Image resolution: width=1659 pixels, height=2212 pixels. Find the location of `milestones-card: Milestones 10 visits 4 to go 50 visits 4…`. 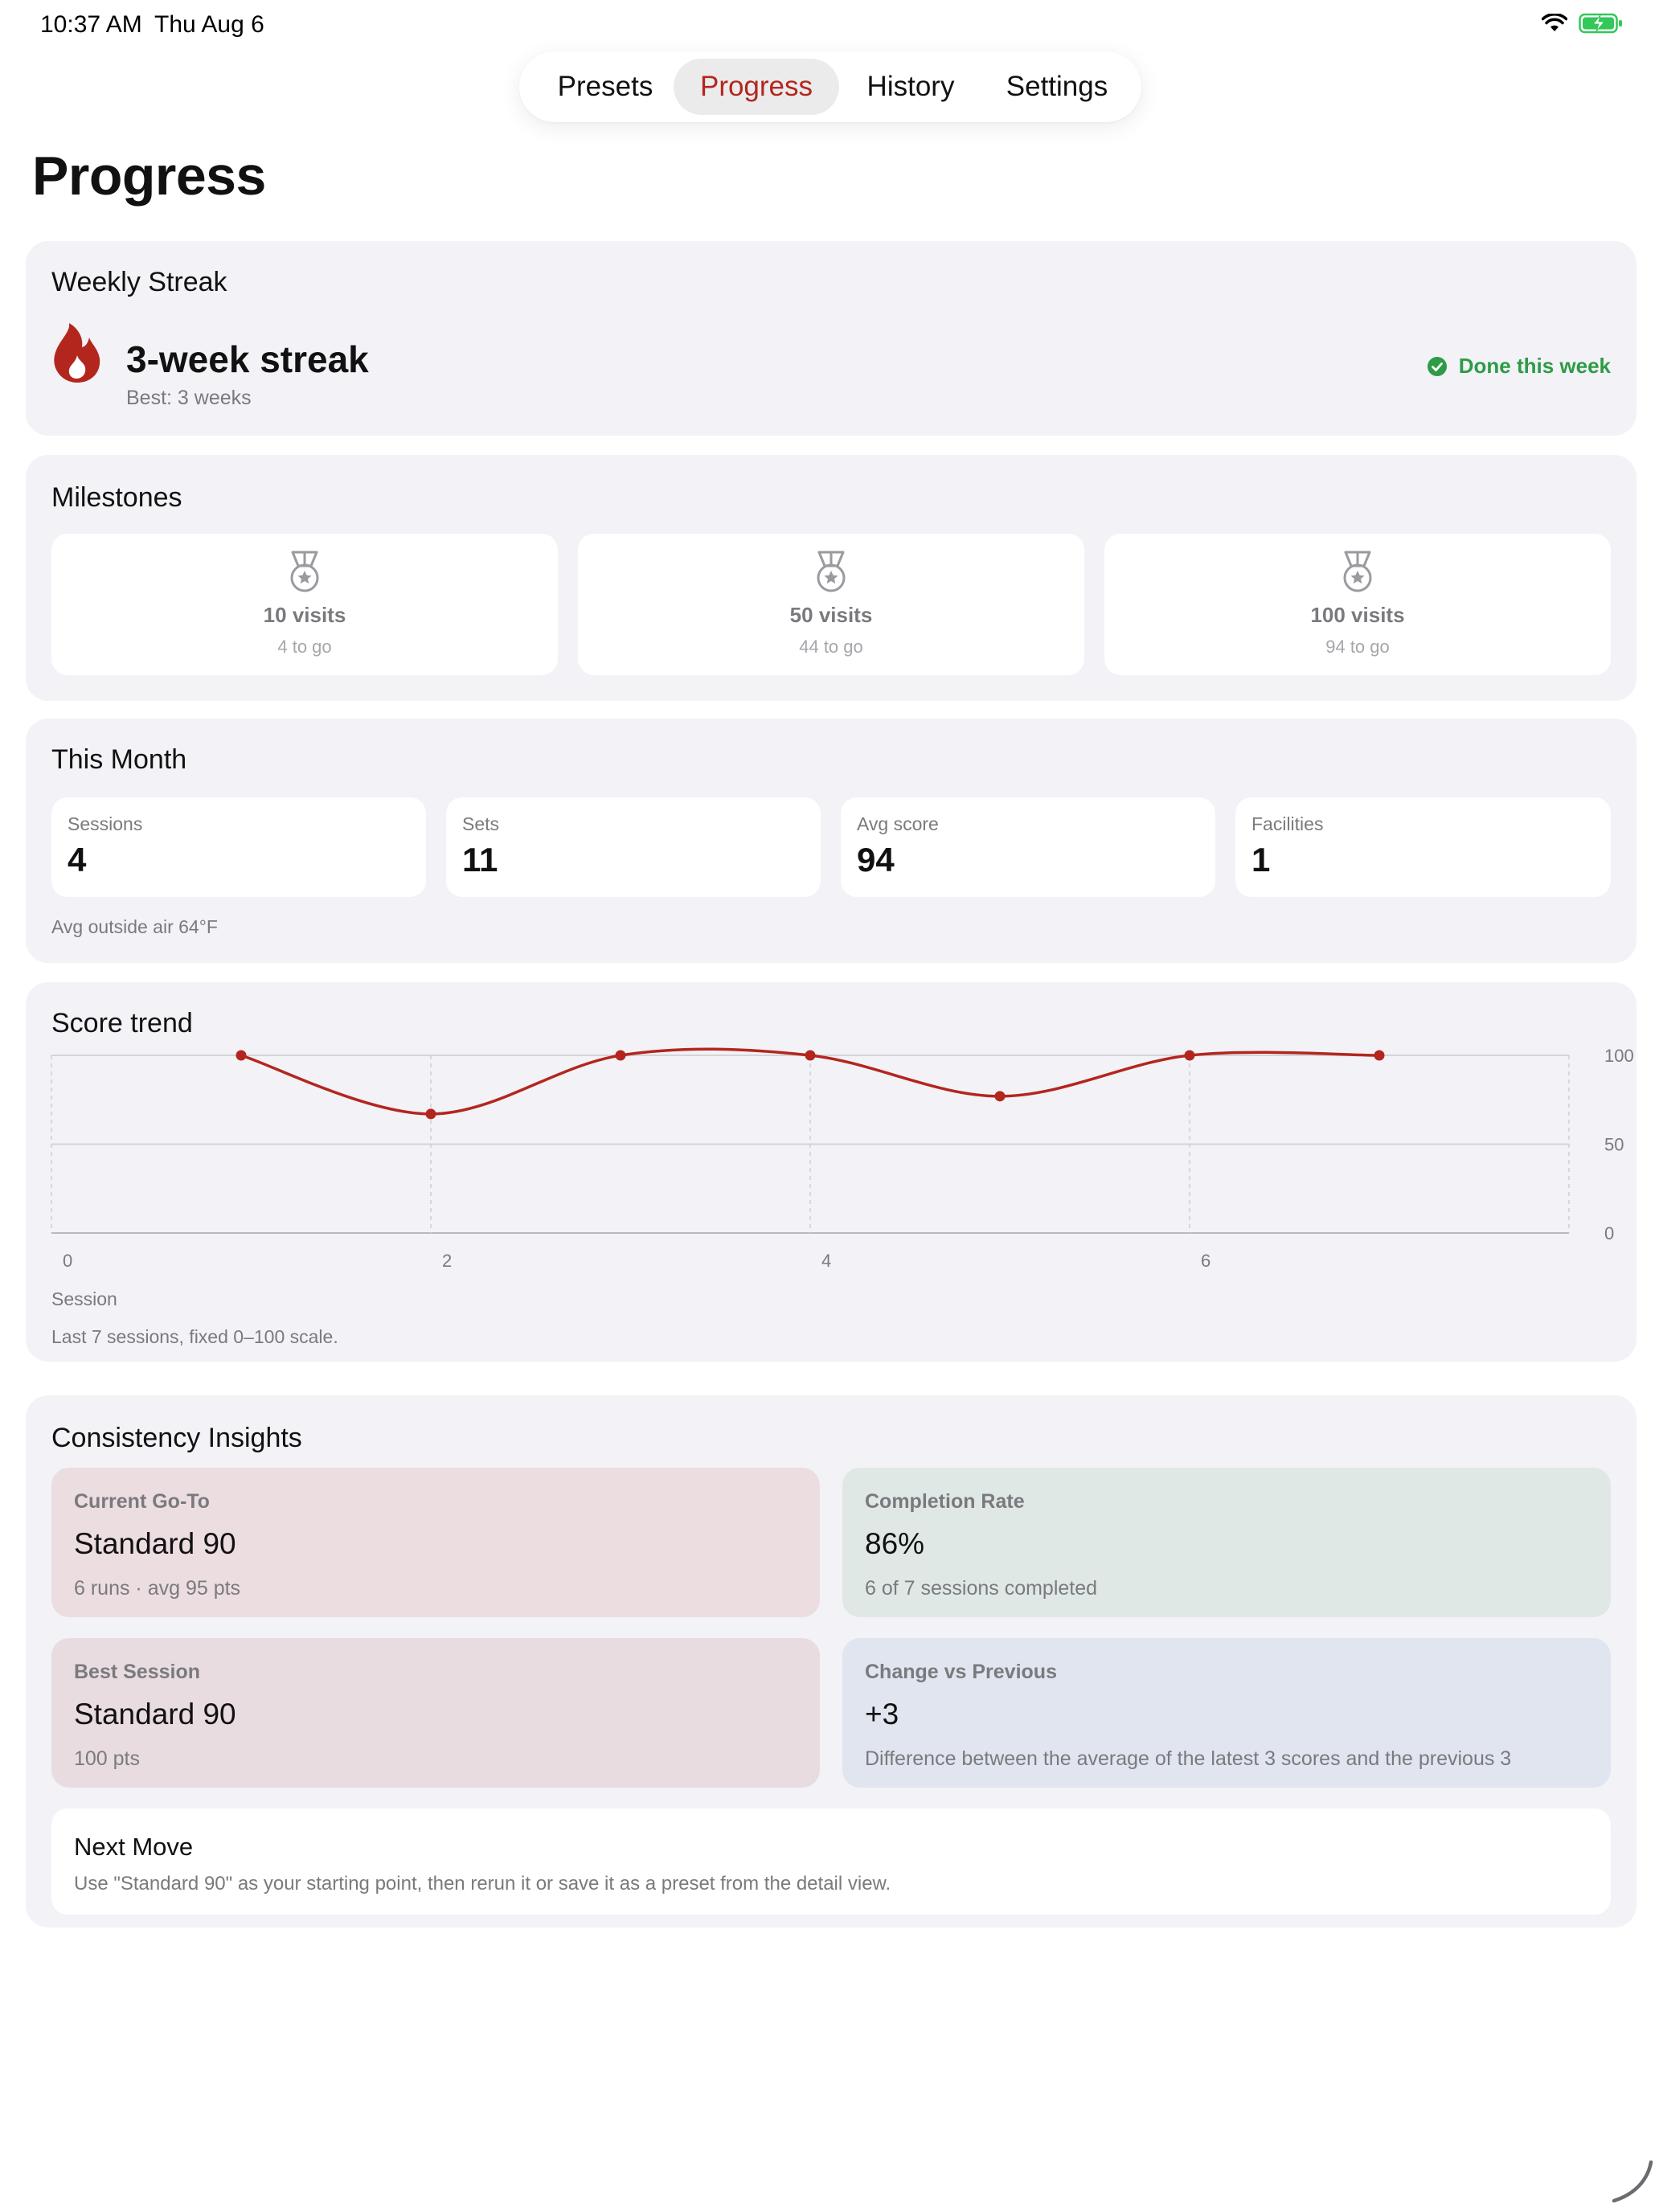

milestones-card: Milestones 10 visits 4 to go 50 visits 4… is located at coordinates (831, 578).